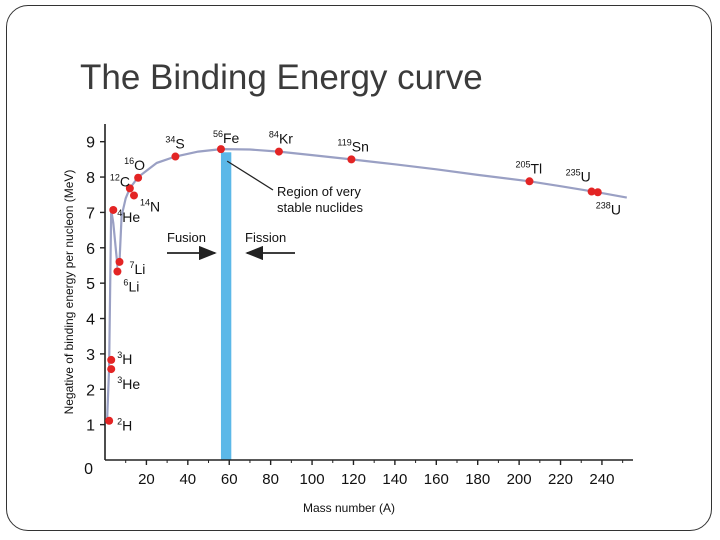 Image resolution: width=720 pixels, height=540 pixels. Describe the element at coordinates (281, 77) in the screenshot. I see `slide-title: The Binding Energy curve` at that location.